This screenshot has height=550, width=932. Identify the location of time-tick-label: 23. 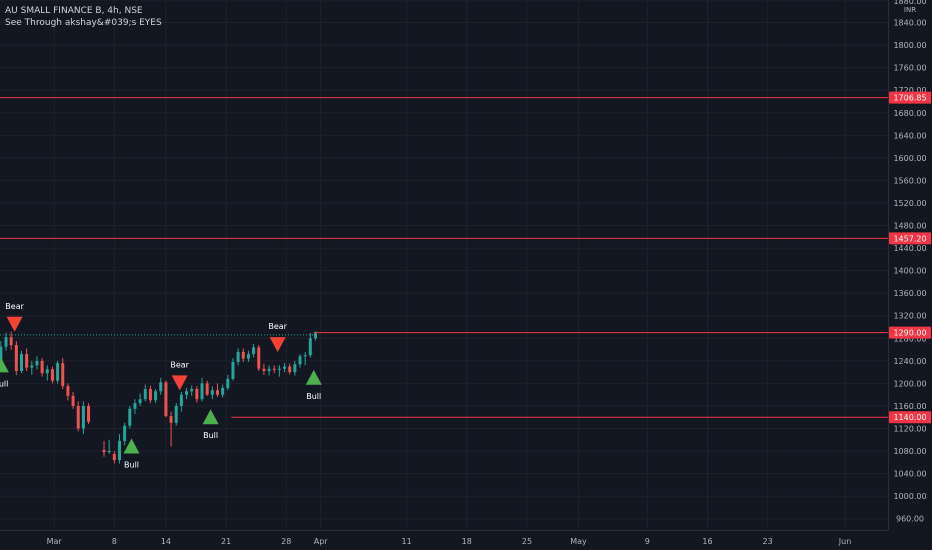
(768, 541).